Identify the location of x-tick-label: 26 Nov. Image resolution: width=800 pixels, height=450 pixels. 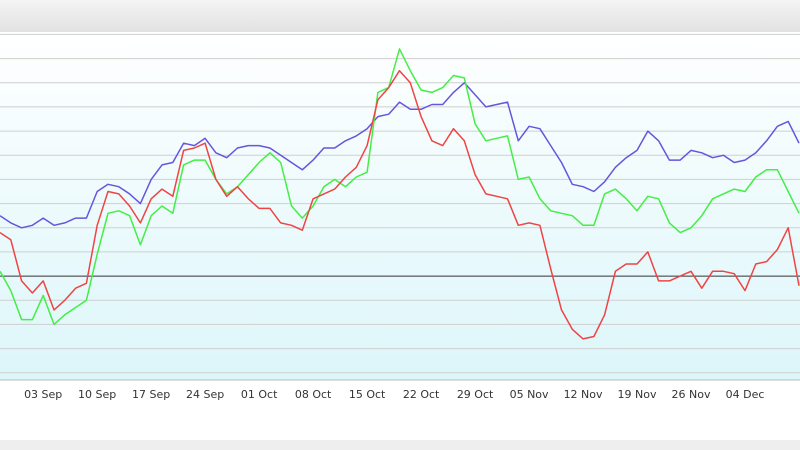
(691, 394).